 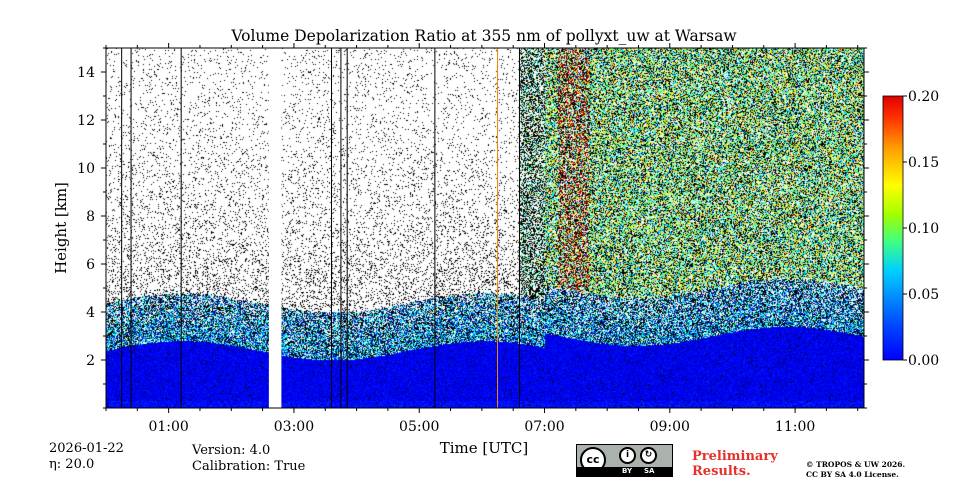 I want to click on footer-calibration: Calibration: True, so click(x=249, y=466).